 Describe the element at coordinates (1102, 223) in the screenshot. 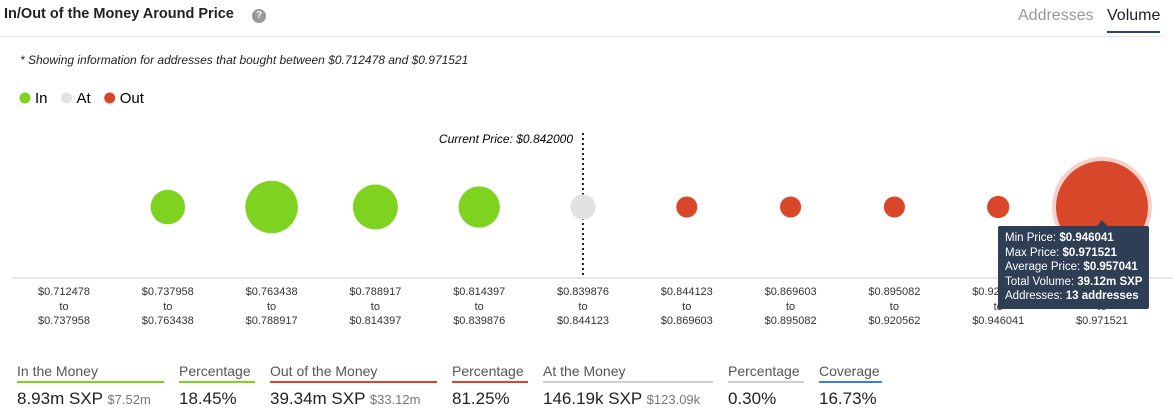

I see `tooltip-pointer` at that location.